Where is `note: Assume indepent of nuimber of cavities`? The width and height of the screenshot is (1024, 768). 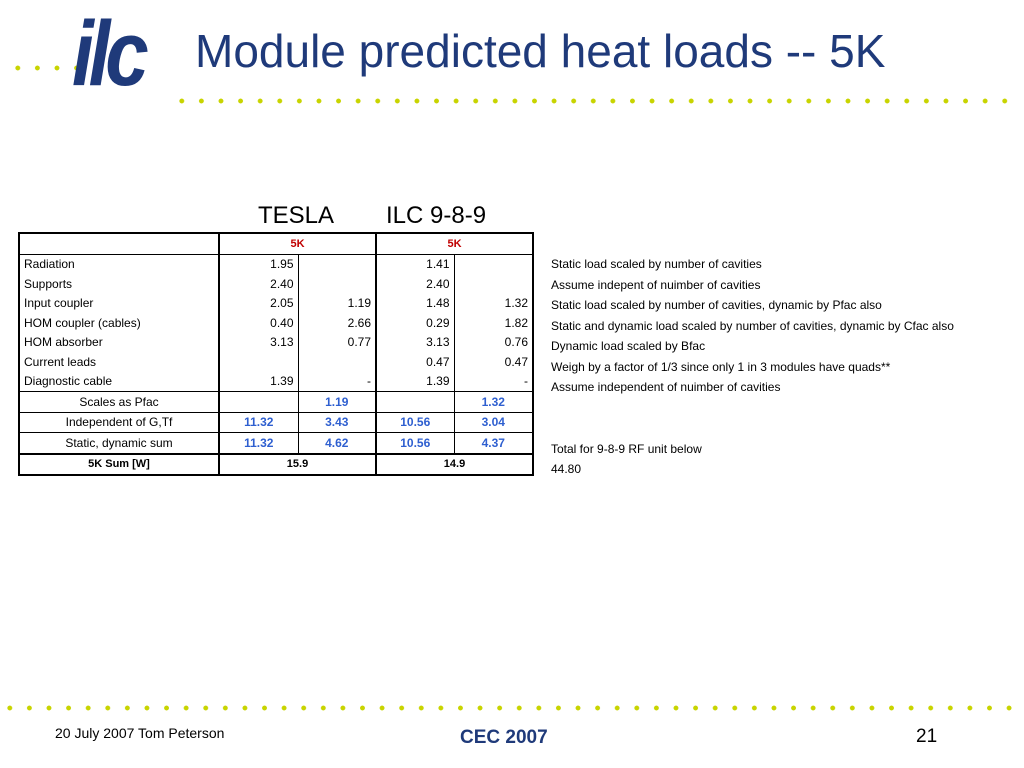
note: Assume indepent of nuimber of cavities is located at coordinates (656, 284).